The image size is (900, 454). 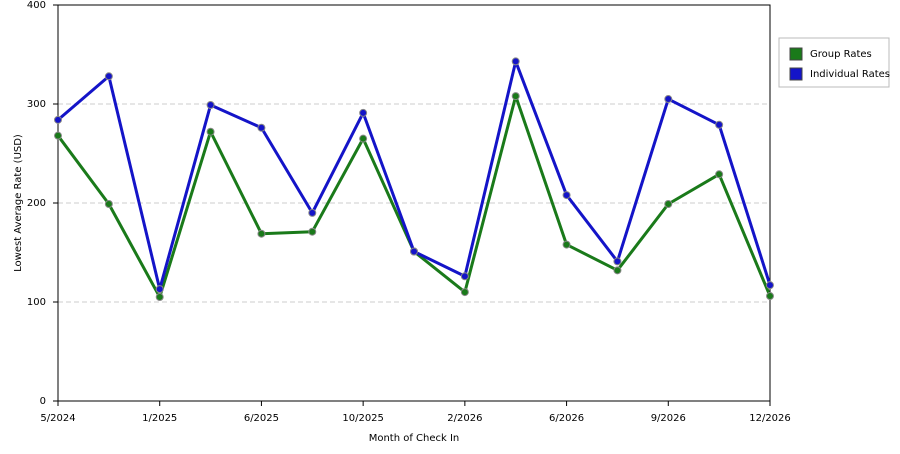 I want to click on x-tick-label: 12/2026, so click(x=770, y=418).